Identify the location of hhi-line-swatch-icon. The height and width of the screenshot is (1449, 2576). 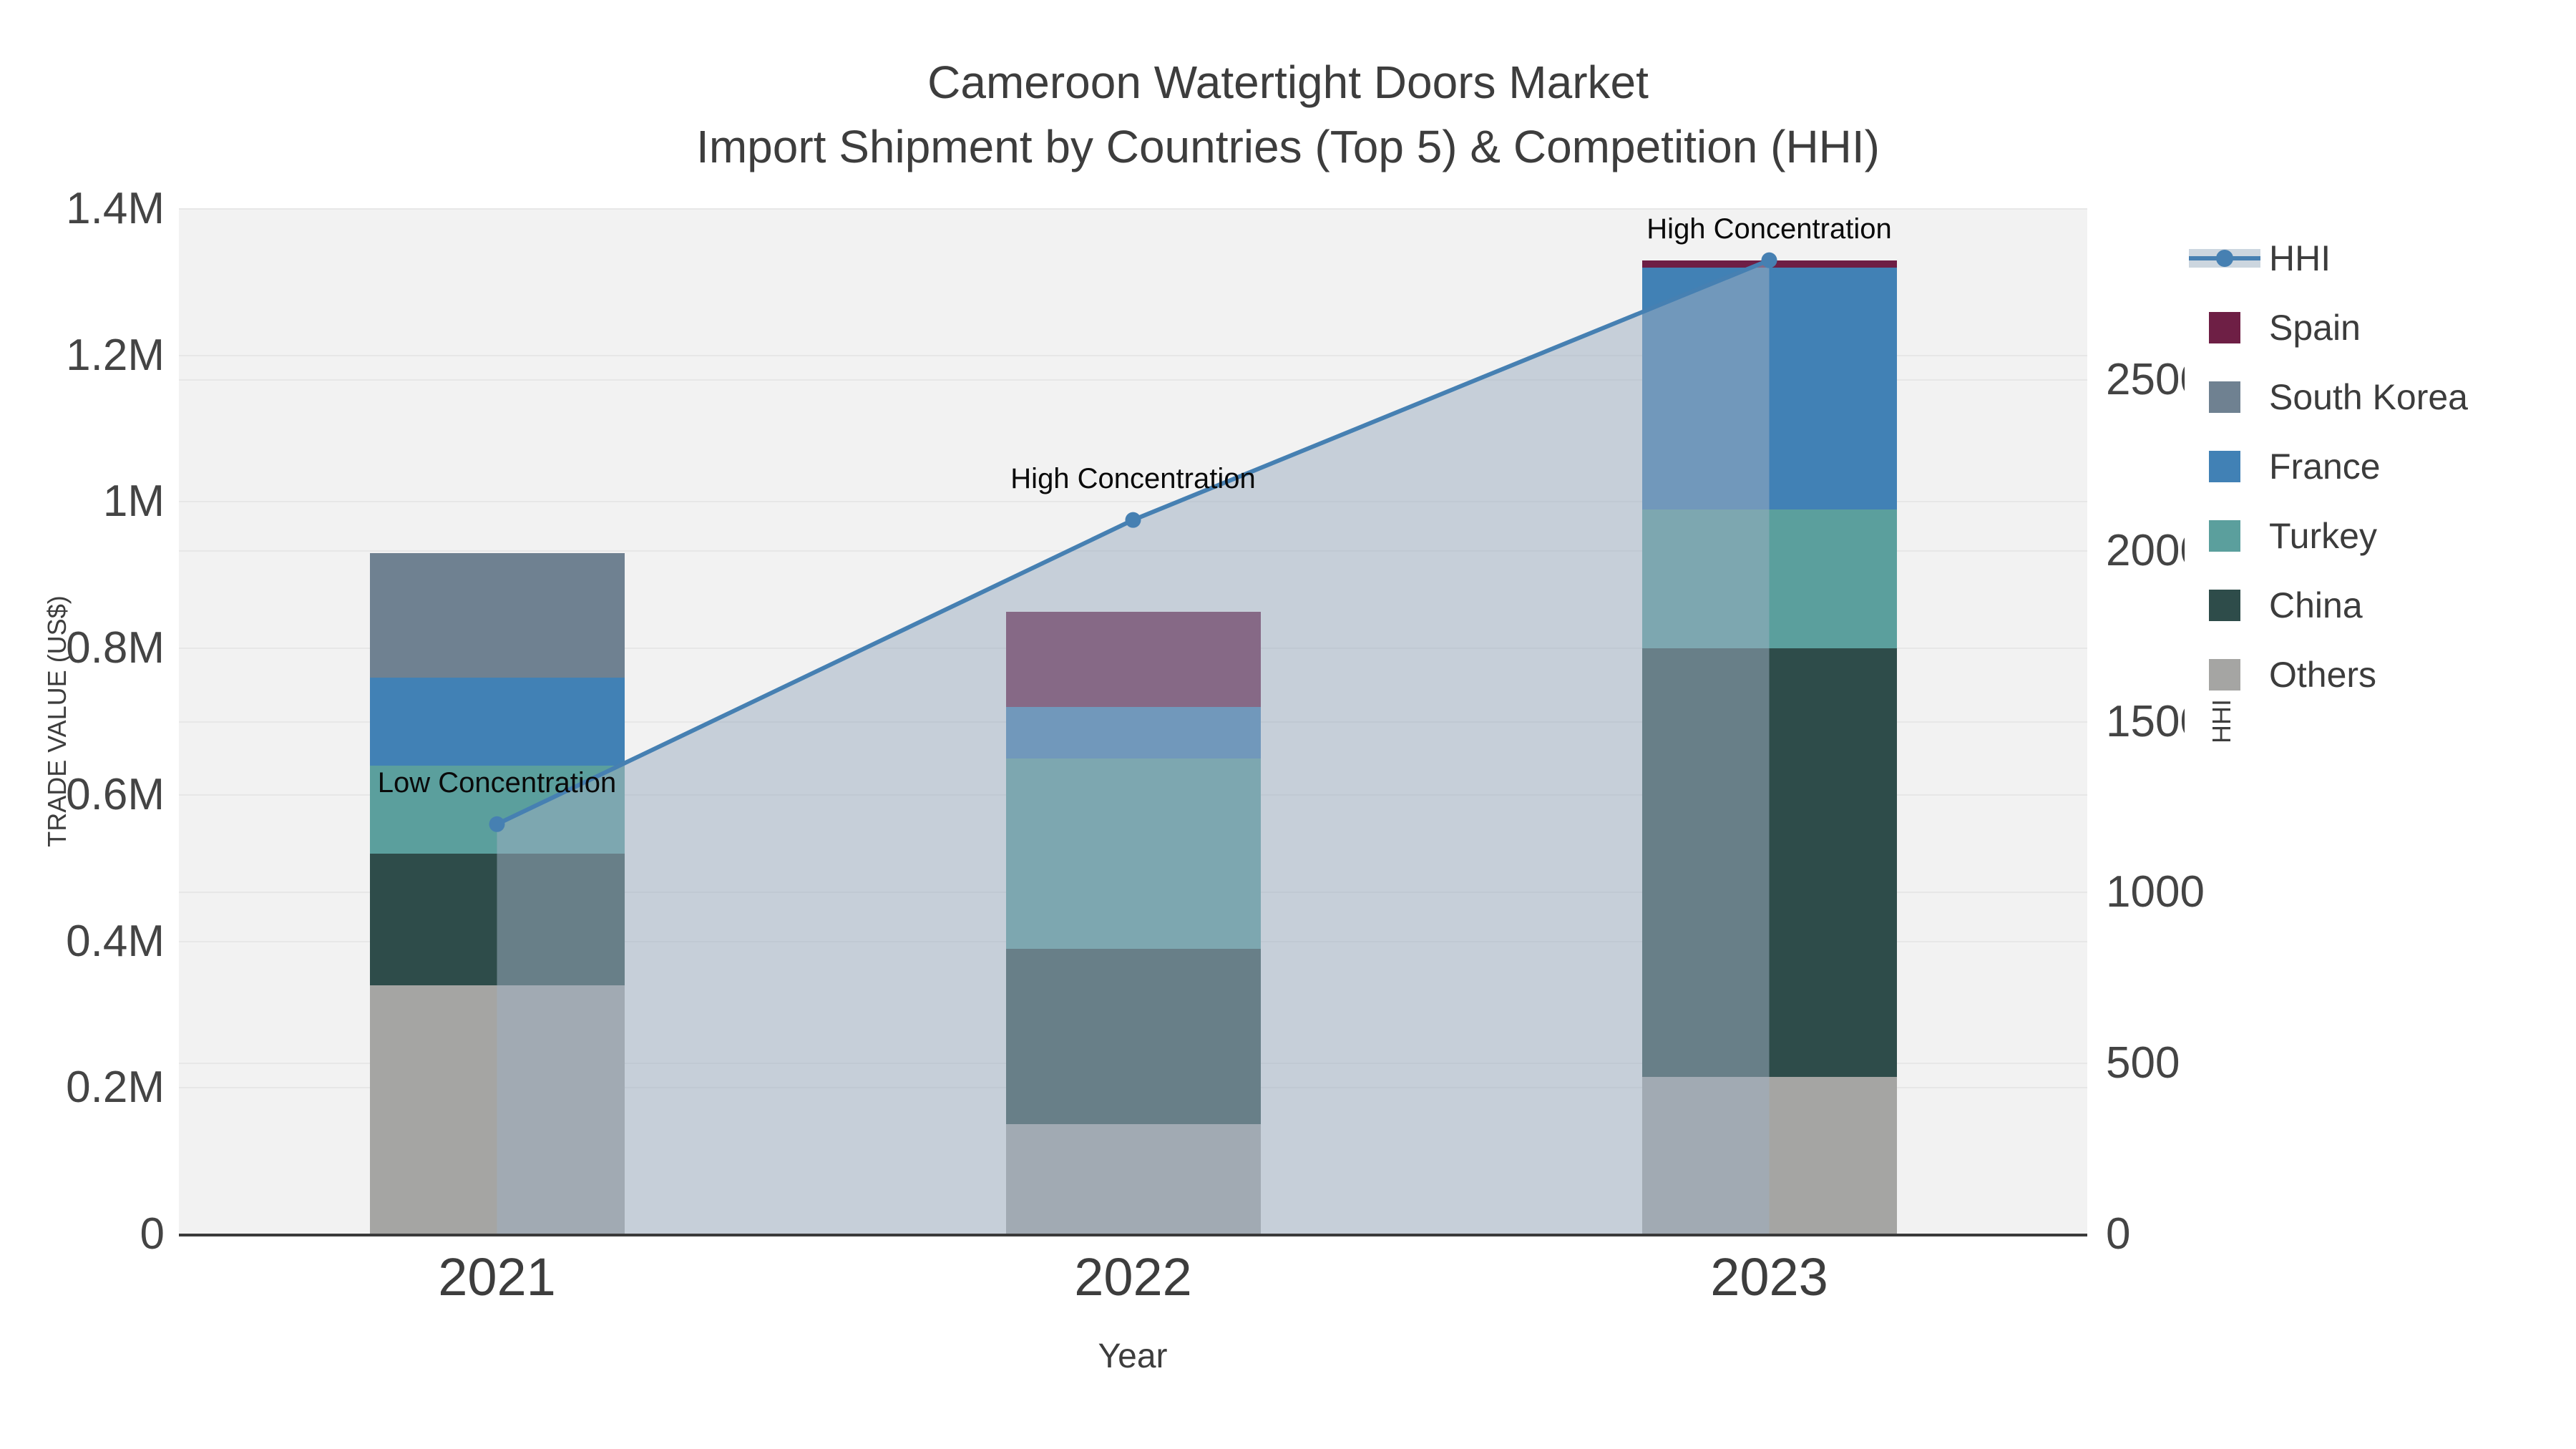
(2225, 258).